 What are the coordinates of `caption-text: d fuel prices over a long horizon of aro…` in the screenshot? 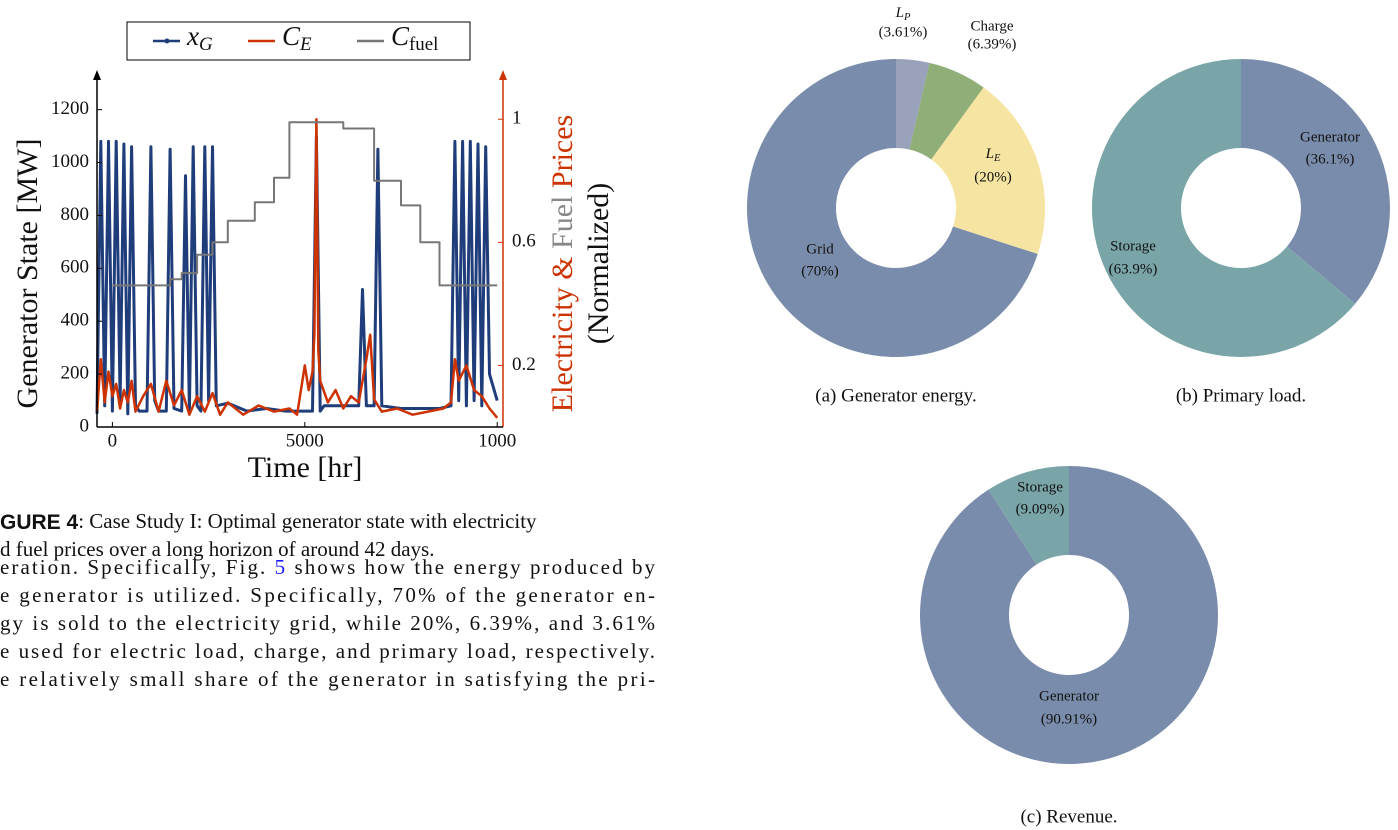 It's located at (217, 549).